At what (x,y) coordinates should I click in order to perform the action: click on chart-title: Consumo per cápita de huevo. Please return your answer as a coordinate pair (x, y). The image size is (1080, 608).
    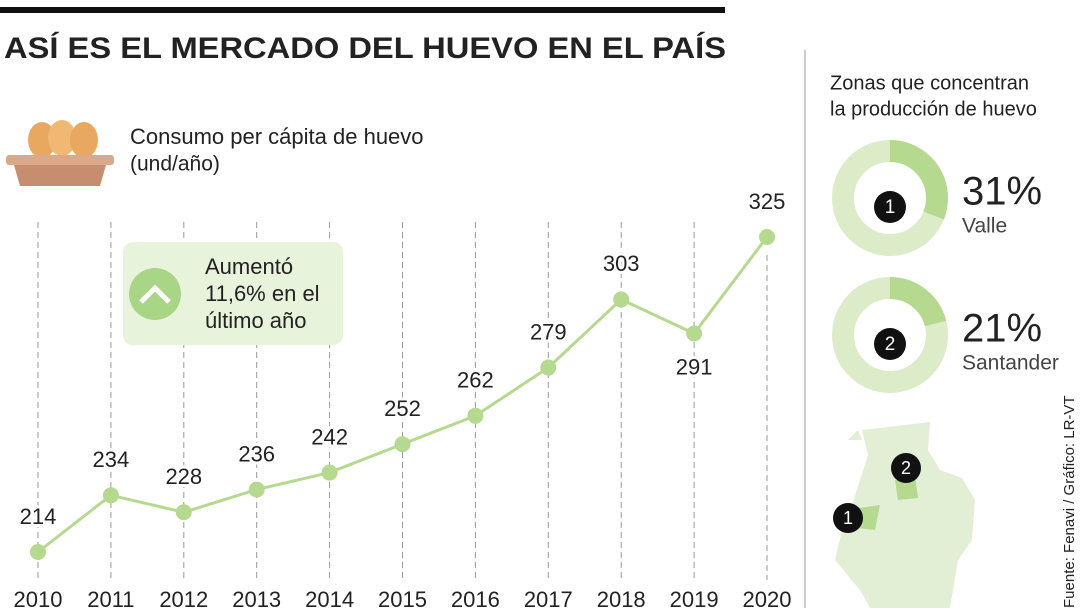
    Looking at the image, I should click on (277, 136).